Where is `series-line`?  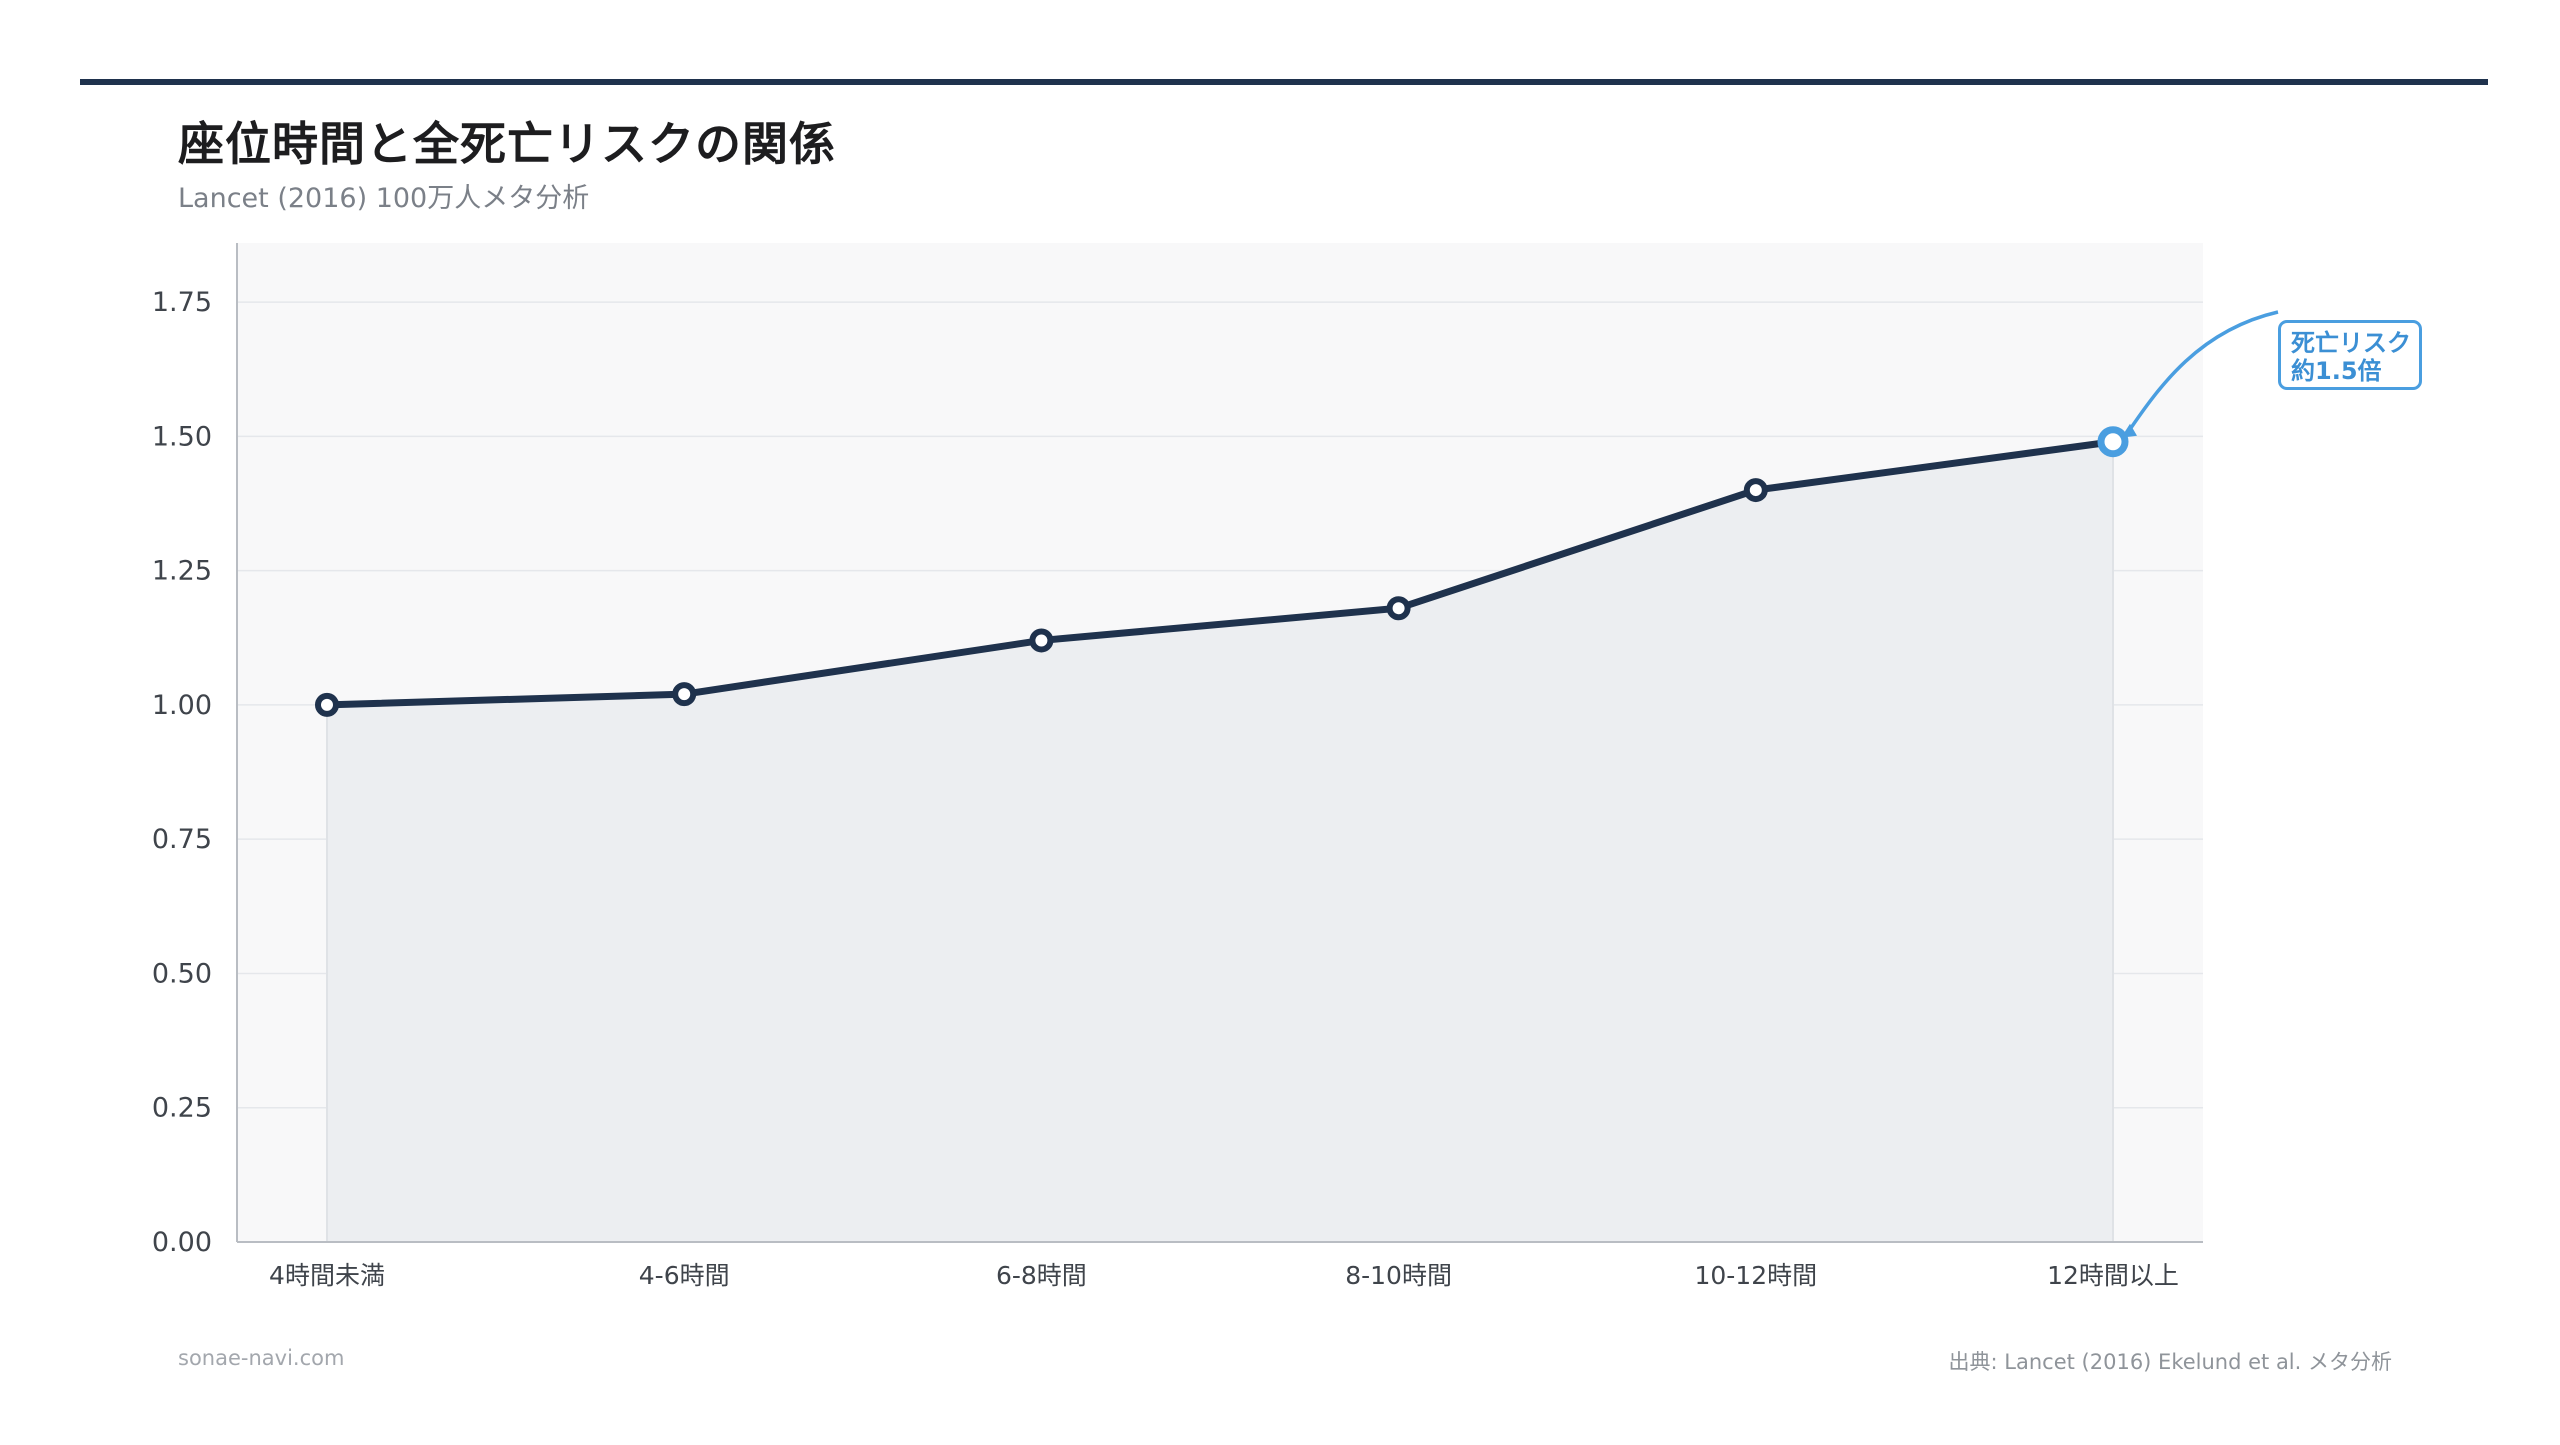 series-line is located at coordinates (1220, 573).